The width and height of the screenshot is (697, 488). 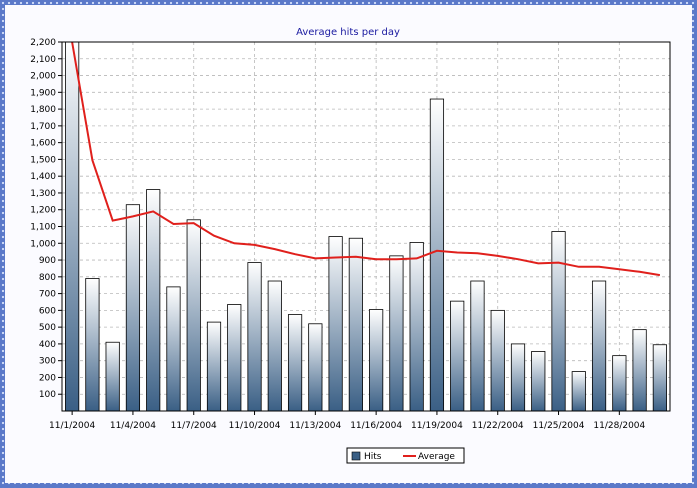 What do you see at coordinates (43, 244) in the screenshot?
I see `y-tick-label: 1,000` at bounding box center [43, 244].